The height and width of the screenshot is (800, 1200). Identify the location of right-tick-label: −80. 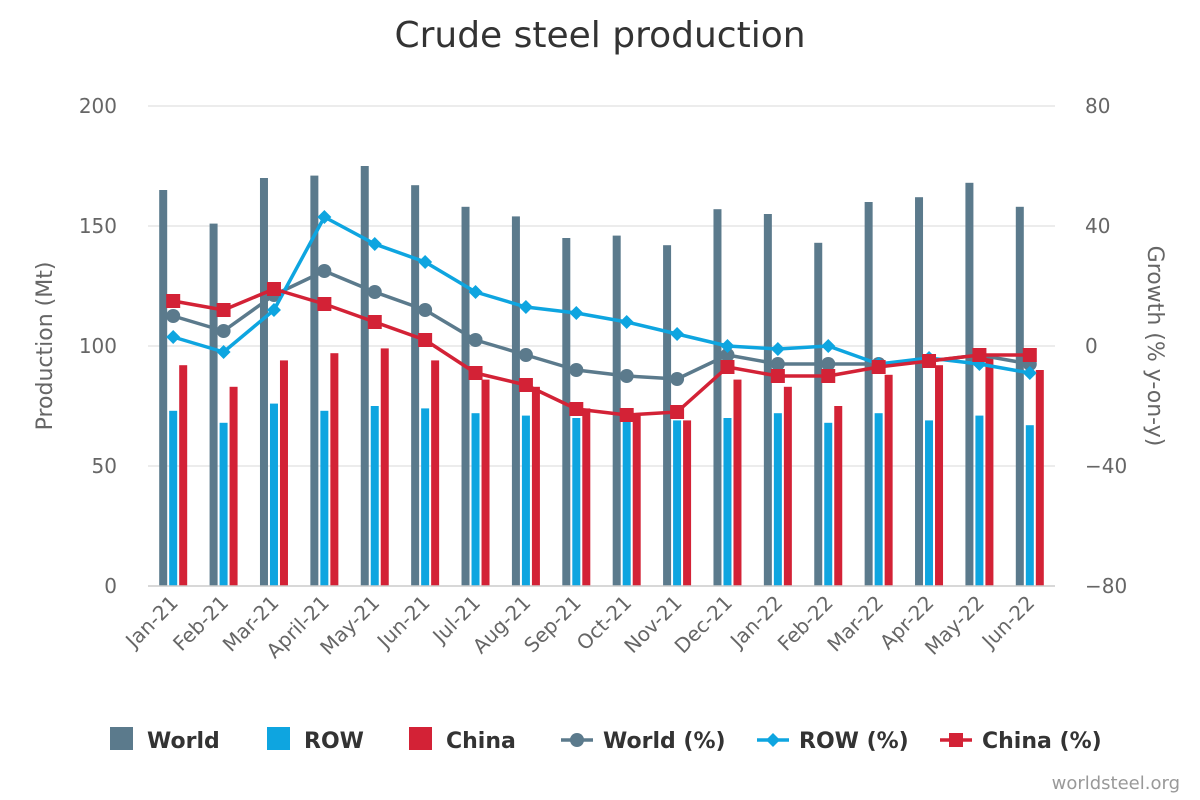
(1106, 586).